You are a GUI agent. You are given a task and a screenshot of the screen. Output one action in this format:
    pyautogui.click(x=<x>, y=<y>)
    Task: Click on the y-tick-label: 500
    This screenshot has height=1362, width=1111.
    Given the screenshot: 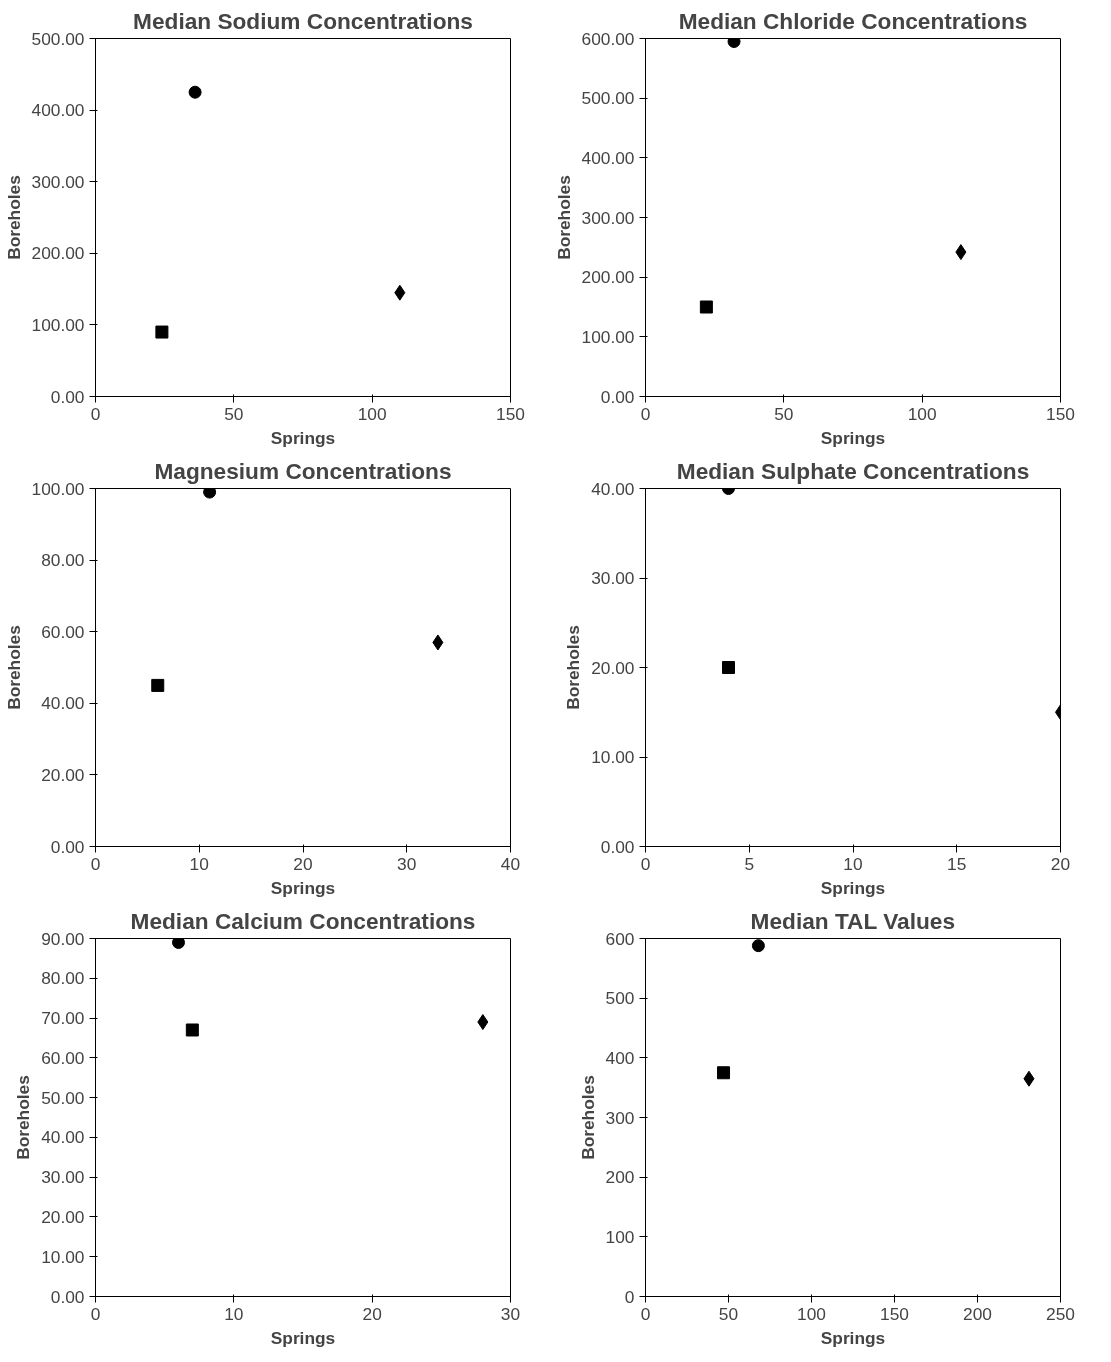 What is the action you would take?
    pyautogui.click(x=620, y=998)
    